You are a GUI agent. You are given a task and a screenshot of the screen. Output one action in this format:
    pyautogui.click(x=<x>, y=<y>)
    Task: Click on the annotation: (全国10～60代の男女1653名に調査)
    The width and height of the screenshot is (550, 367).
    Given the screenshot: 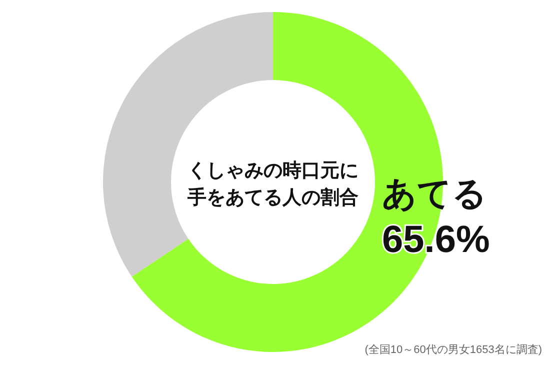 What is the action you would take?
    pyautogui.click(x=453, y=350)
    